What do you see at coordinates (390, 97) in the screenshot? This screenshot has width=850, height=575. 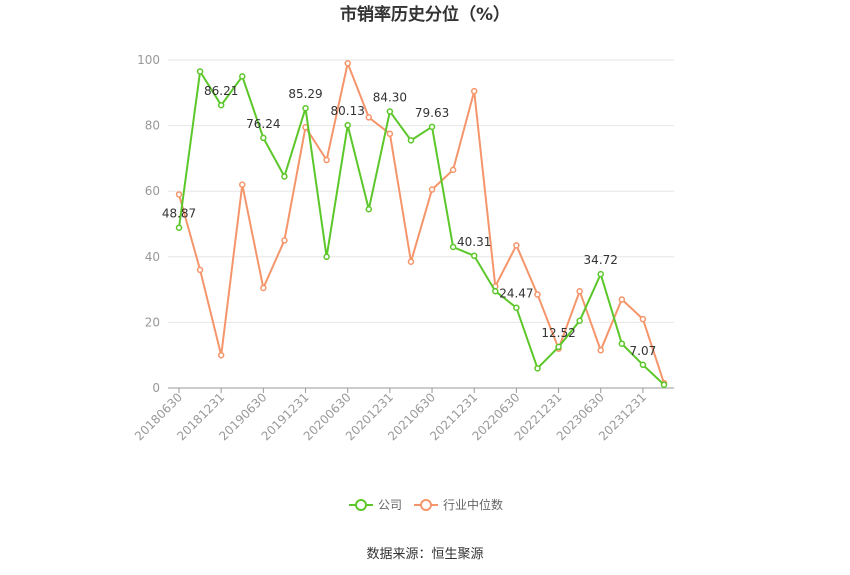 I see `data-label: 84.30` at bounding box center [390, 97].